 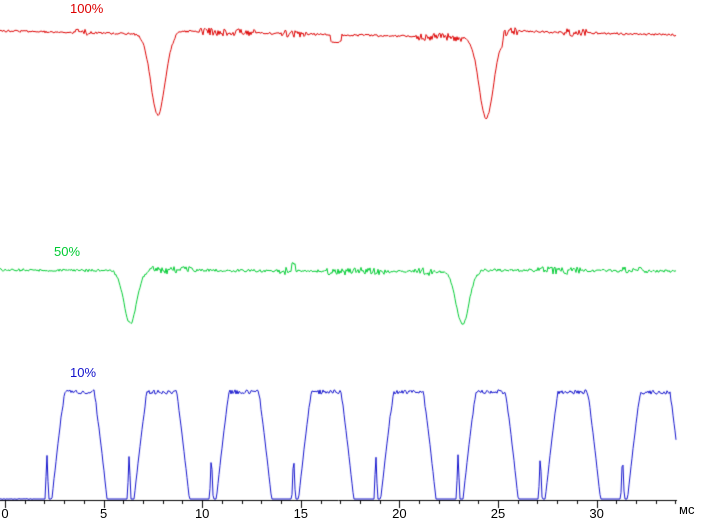 What do you see at coordinates (87, 8) in the screenshot?
I see `series-label-100-percent: 100%` at bounding box center [87, 8].